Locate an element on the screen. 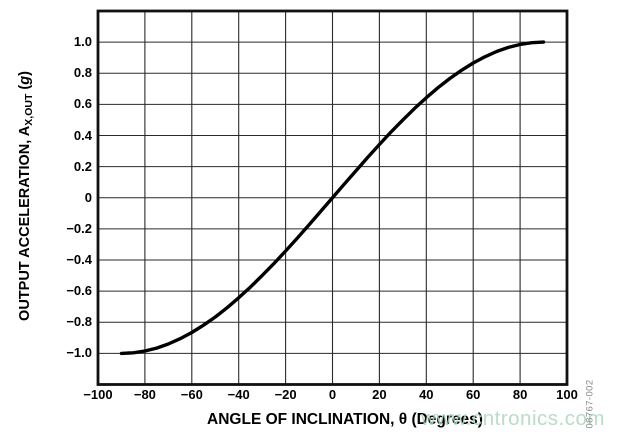 The image size is (618, 436). x-tick-label: −100 is located at coordinates (98, 394).